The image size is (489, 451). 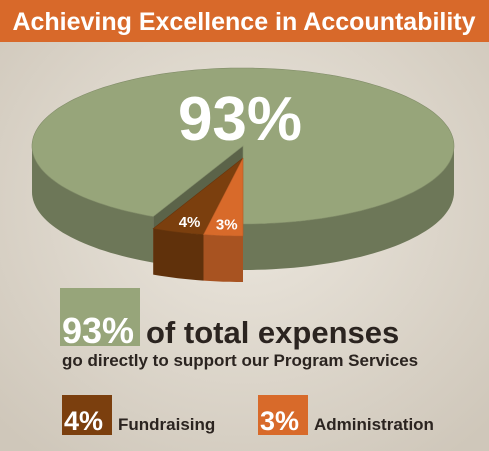 I want to click on legend-value: 93%, so click(x=98, y=330).